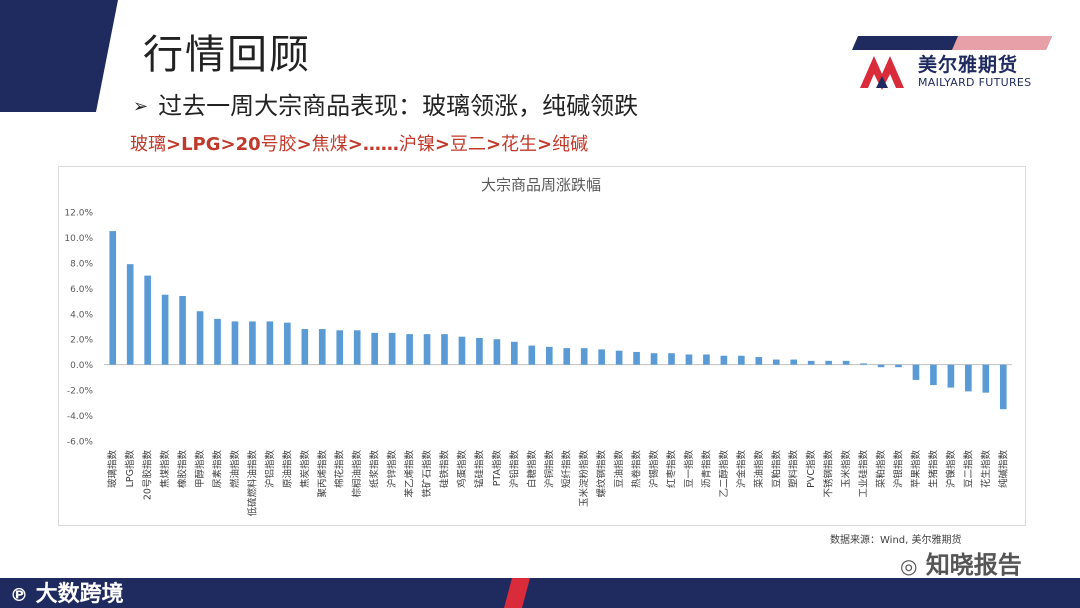 The width and height of the screenshot is (1080, 608). I want to click on ranking-segment: 号胶, so click(278, 144).